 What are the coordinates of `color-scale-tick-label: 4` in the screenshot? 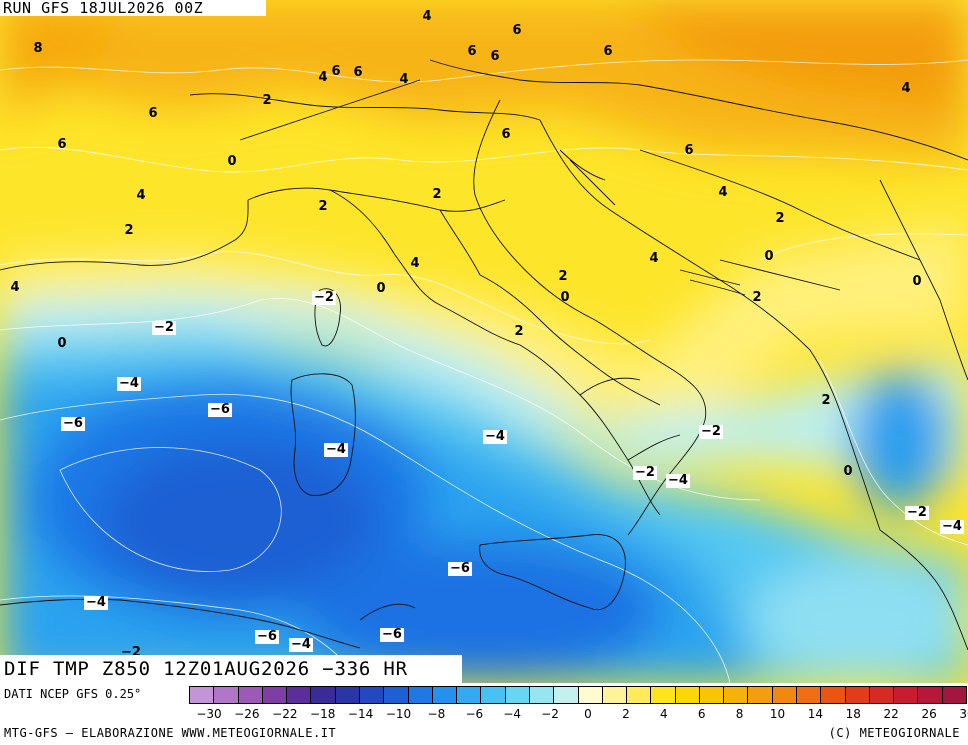 It's located at (663, 714).